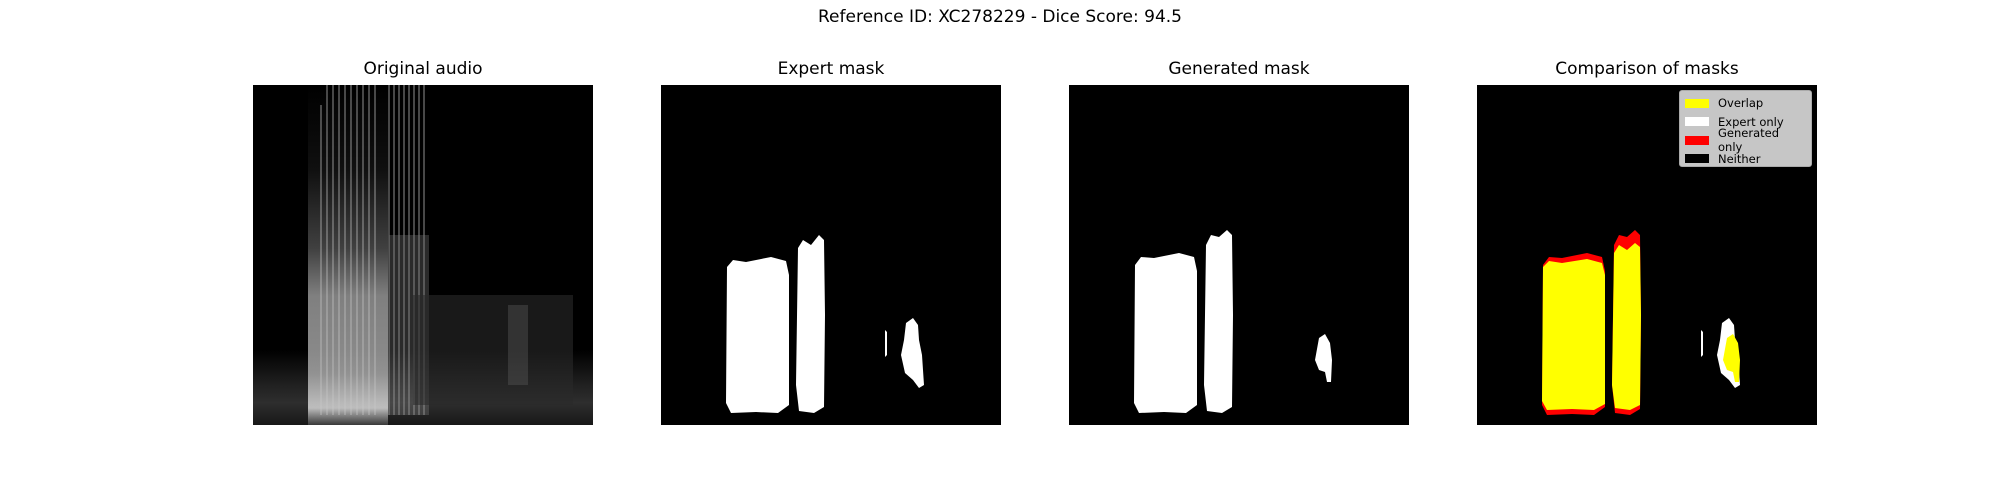 This screenshot has height=500, width=2000. What do you see at coordinates (1239, 255) in the screenshot?
I see `generated-mask-image` at bounding box center [1239, 255].